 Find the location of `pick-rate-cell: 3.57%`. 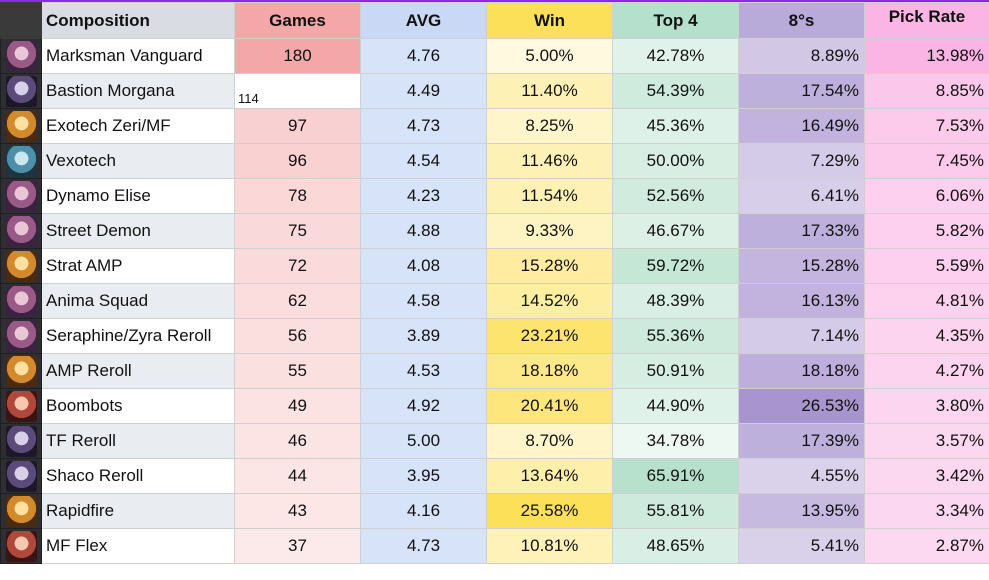

pick-rate-cell: 3.57% is located at coordinates (926, 441).